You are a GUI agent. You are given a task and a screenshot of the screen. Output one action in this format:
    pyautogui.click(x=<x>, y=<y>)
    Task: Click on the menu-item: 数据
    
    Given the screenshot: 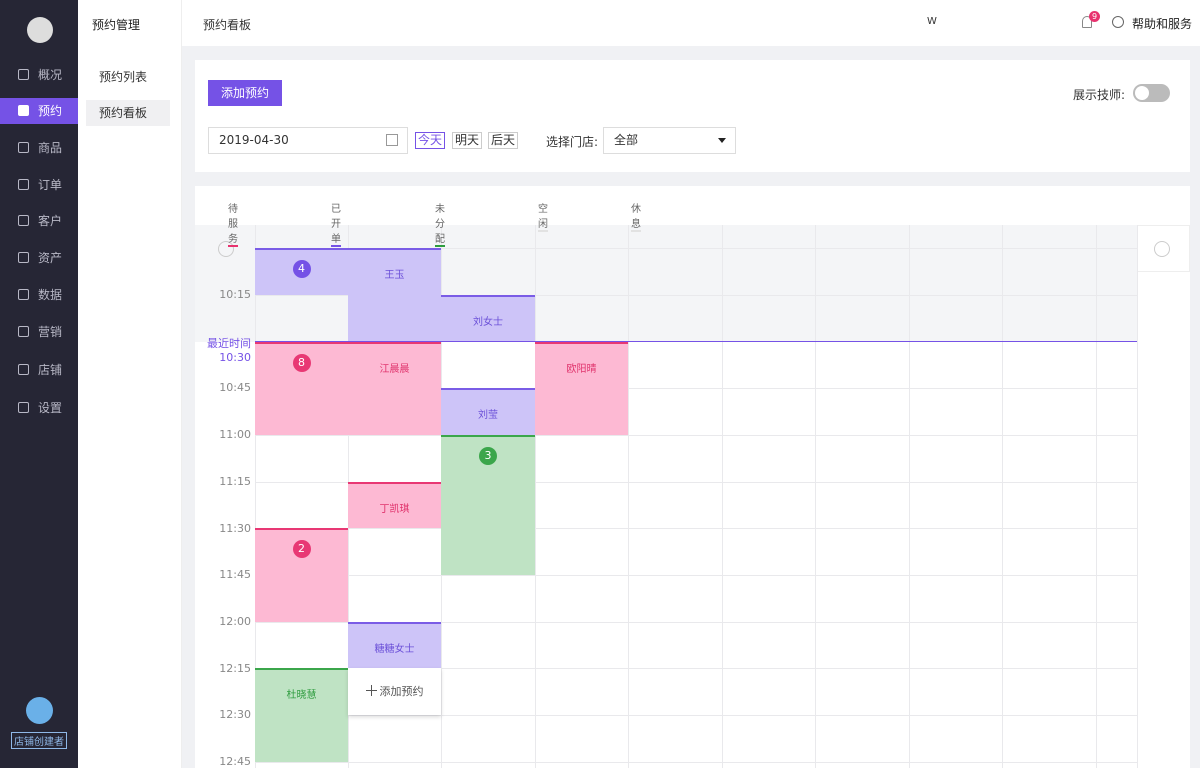 What is the action you would take?
    pyautogui.click(x=39, y=295)
    